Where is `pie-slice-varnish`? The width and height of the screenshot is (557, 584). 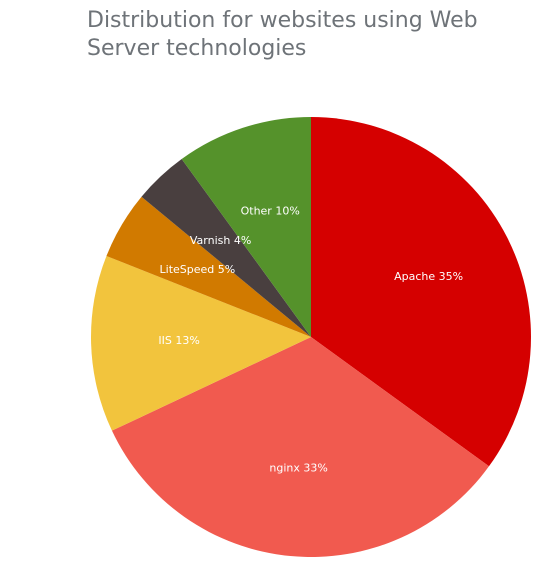 pie-slice-varnish is located at coordinates (226, 248).